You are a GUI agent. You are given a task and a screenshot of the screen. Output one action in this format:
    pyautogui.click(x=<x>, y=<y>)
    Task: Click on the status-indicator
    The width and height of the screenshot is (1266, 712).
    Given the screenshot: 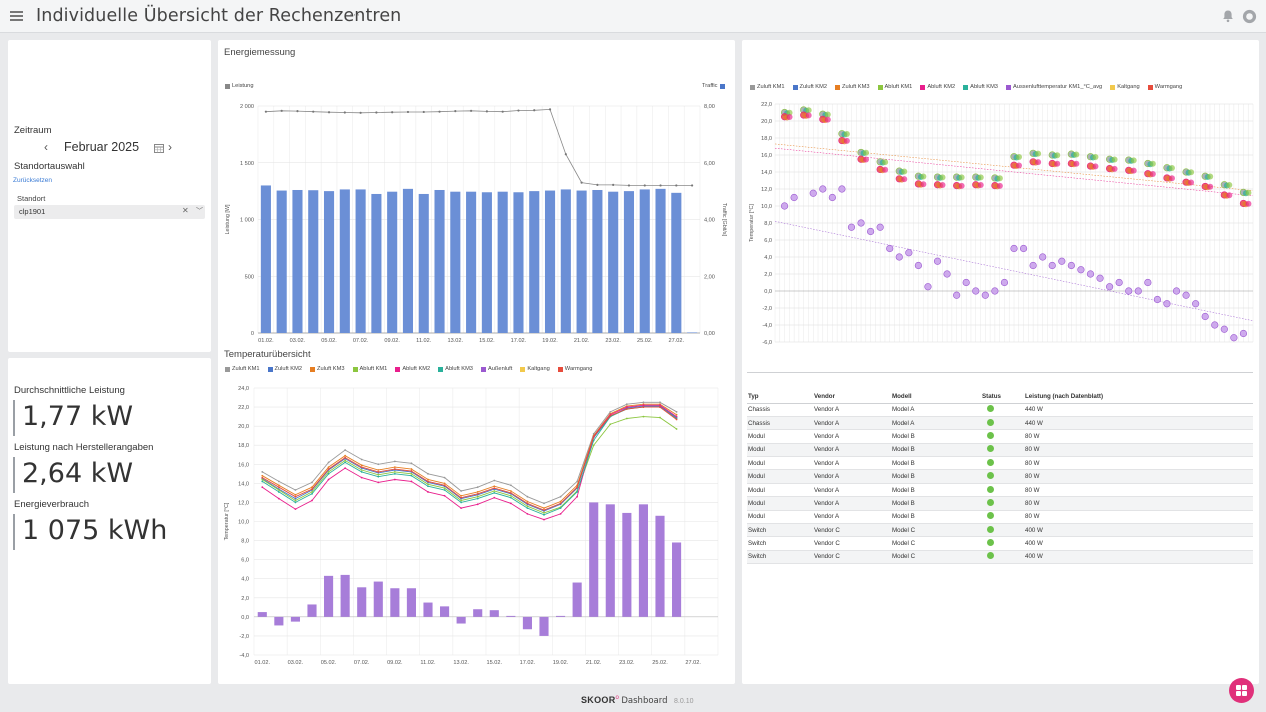 What is the action you would take?
    pyautogui.click(x=990, y=502)
    